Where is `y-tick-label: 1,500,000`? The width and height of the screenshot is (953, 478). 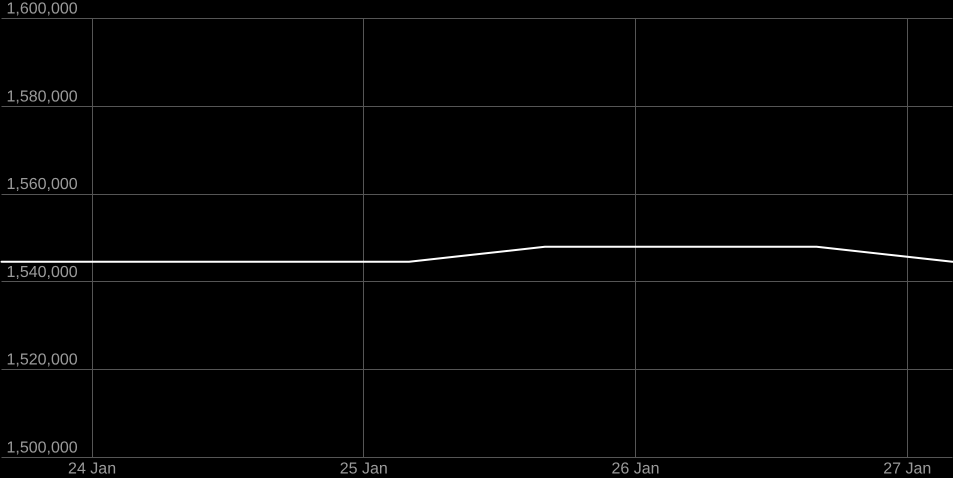 y-tick-label: 1,500,000 is located at coordinates (42, 448).